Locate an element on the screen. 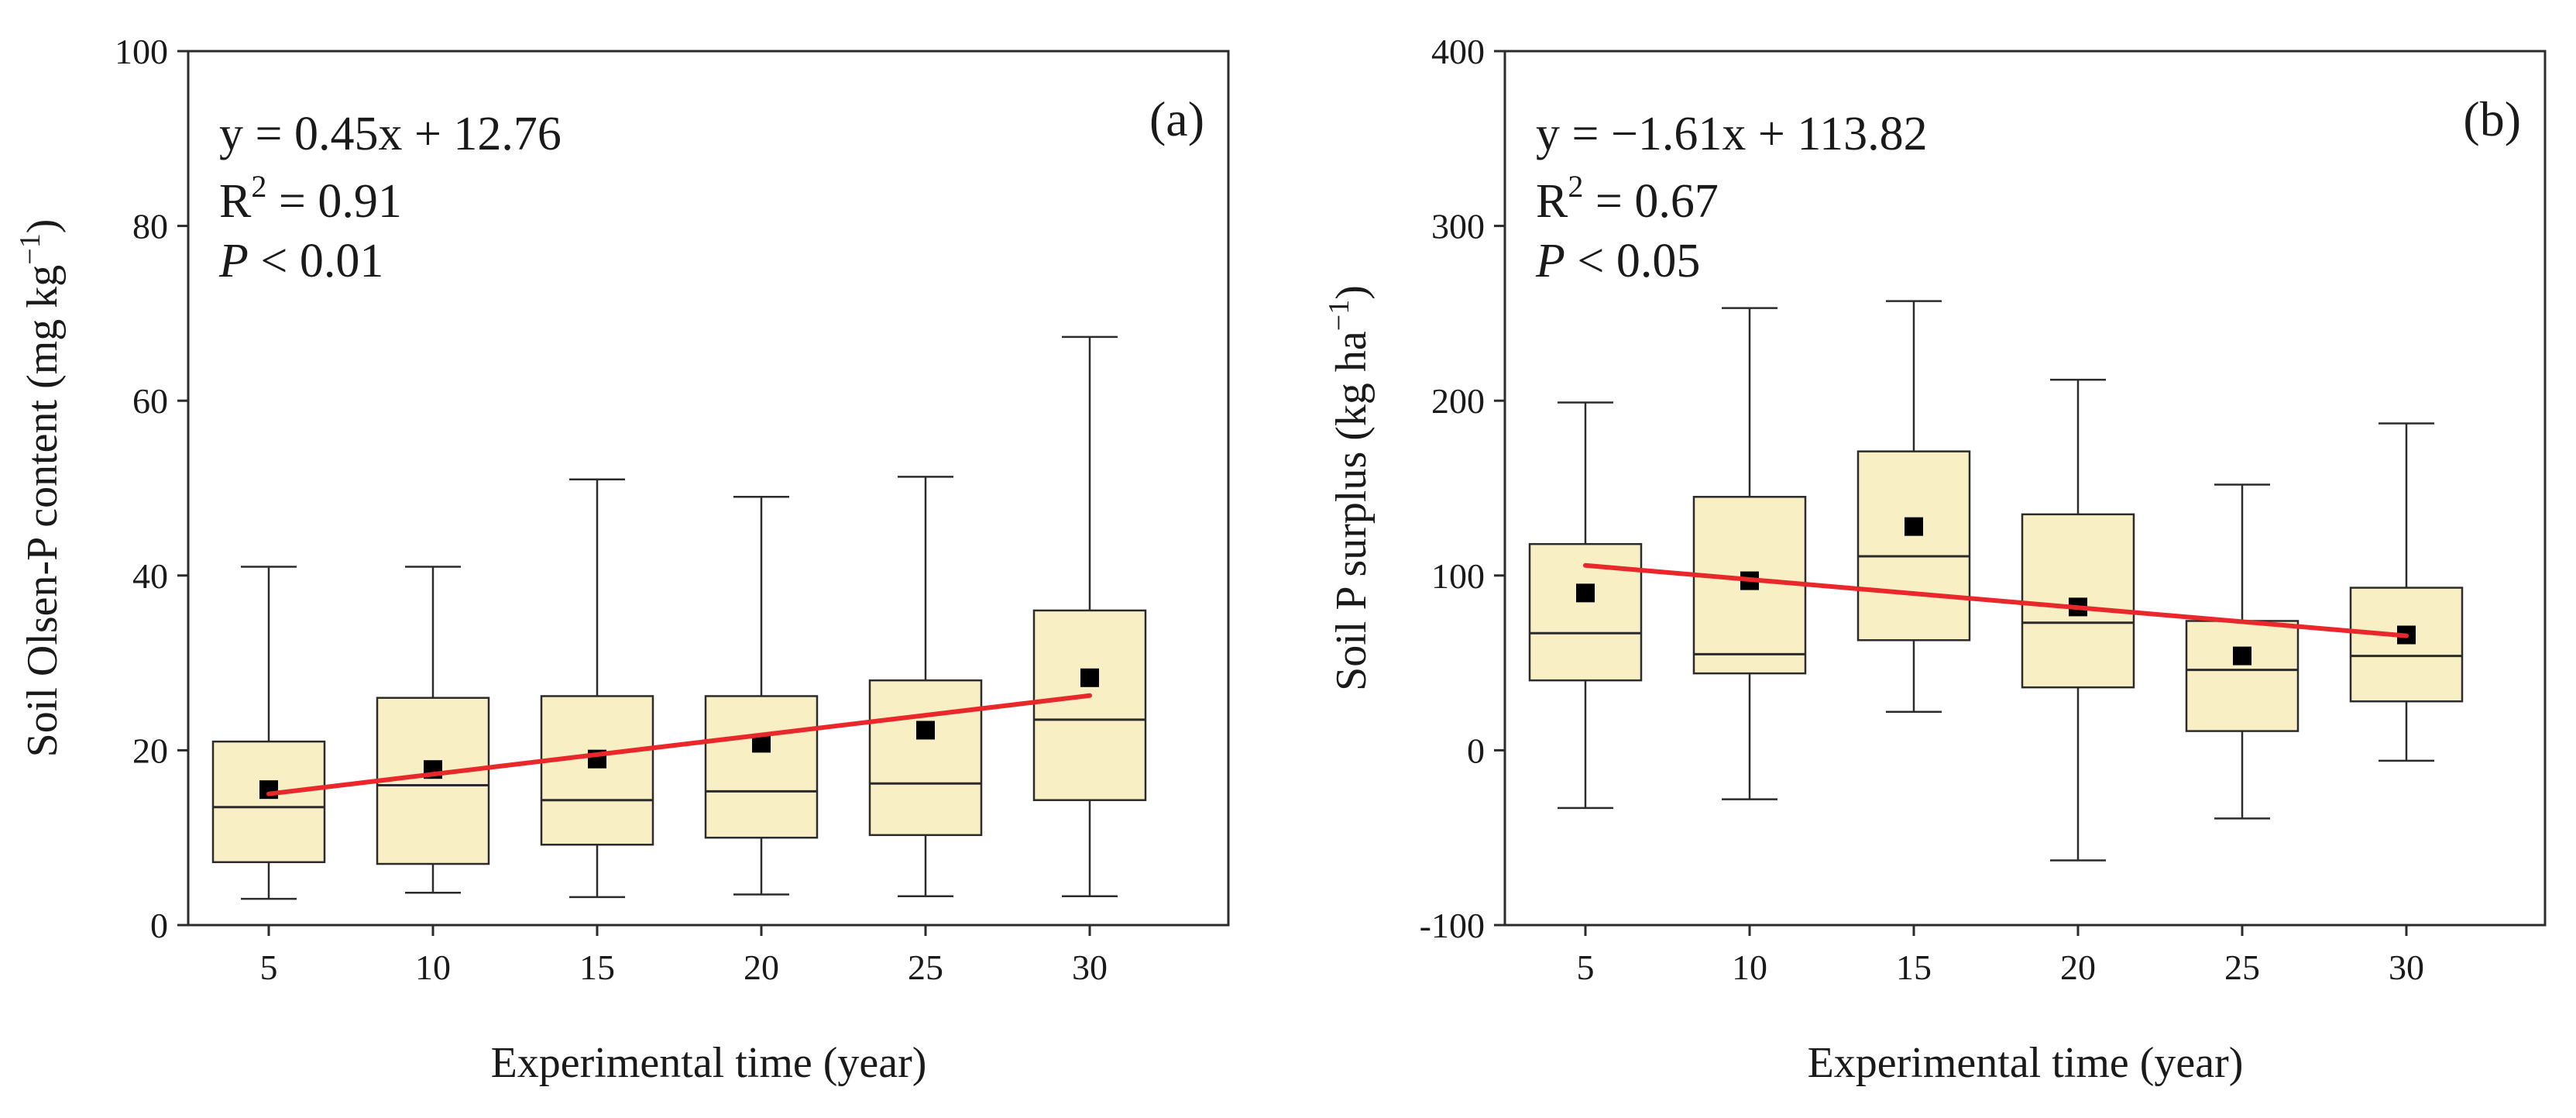 This screenshot has height=1118, width=2576. panel-a-regression is located at coordinates (679, 744).